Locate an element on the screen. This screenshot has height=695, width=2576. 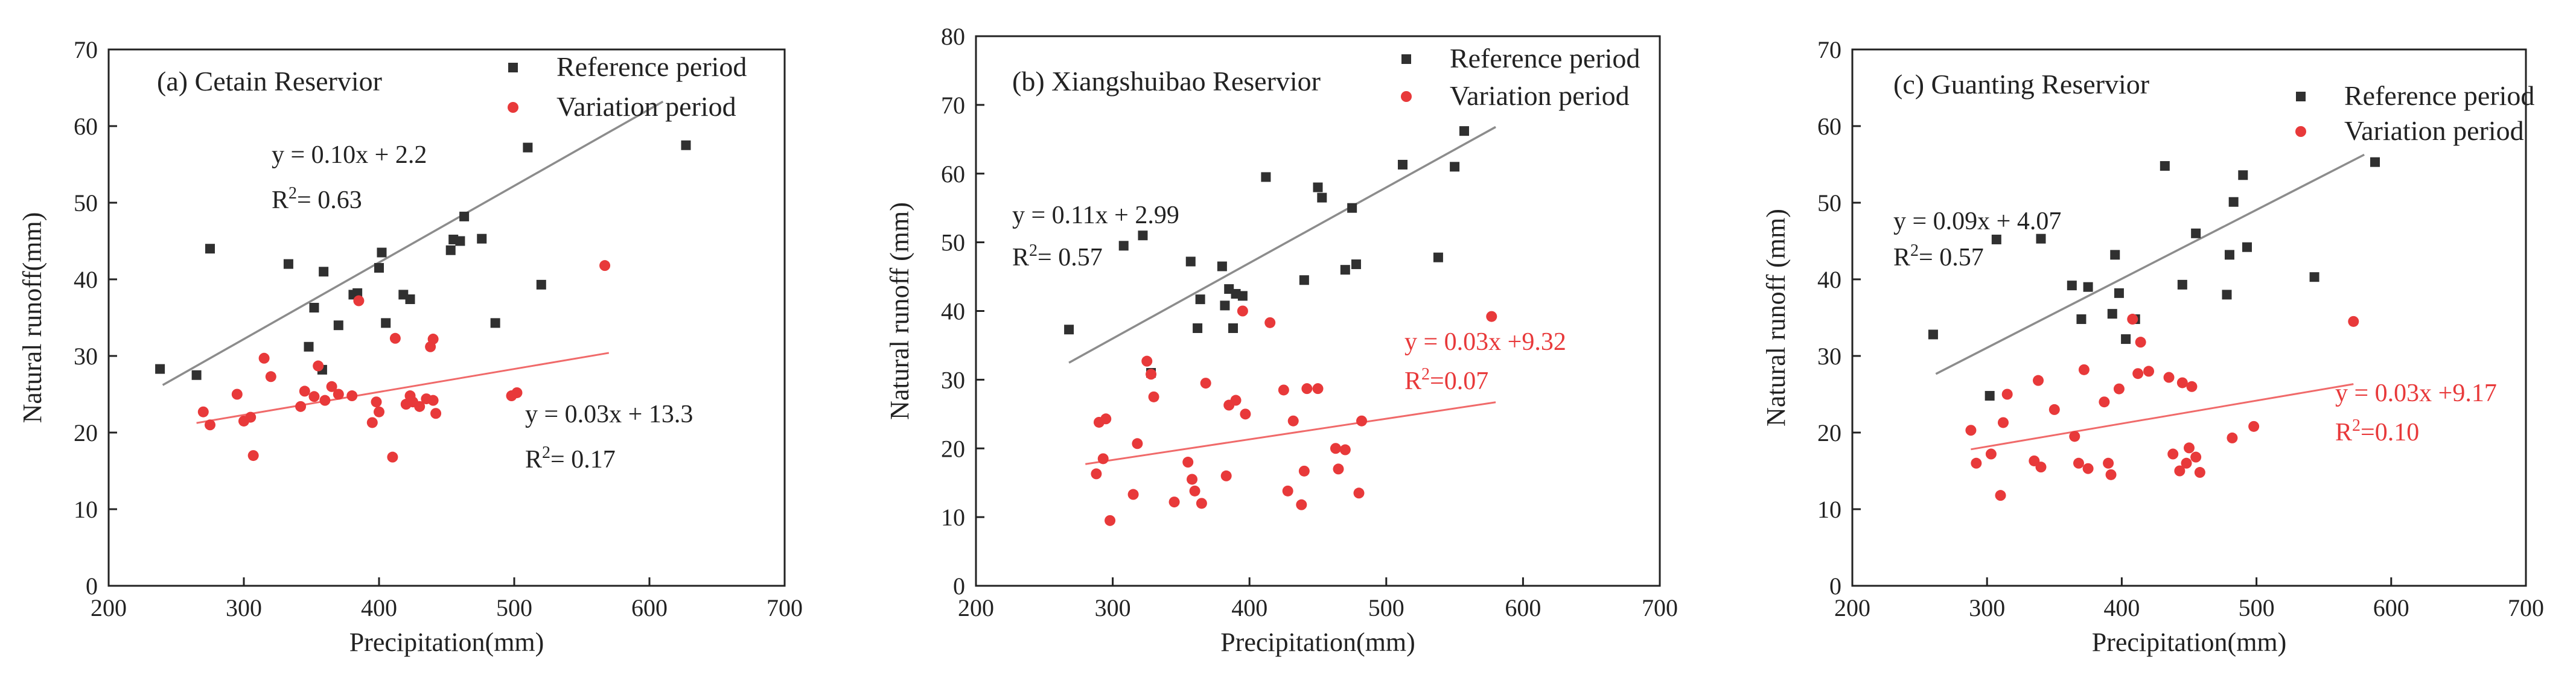
reference-fit-line is located at coordinates (2150, 264).